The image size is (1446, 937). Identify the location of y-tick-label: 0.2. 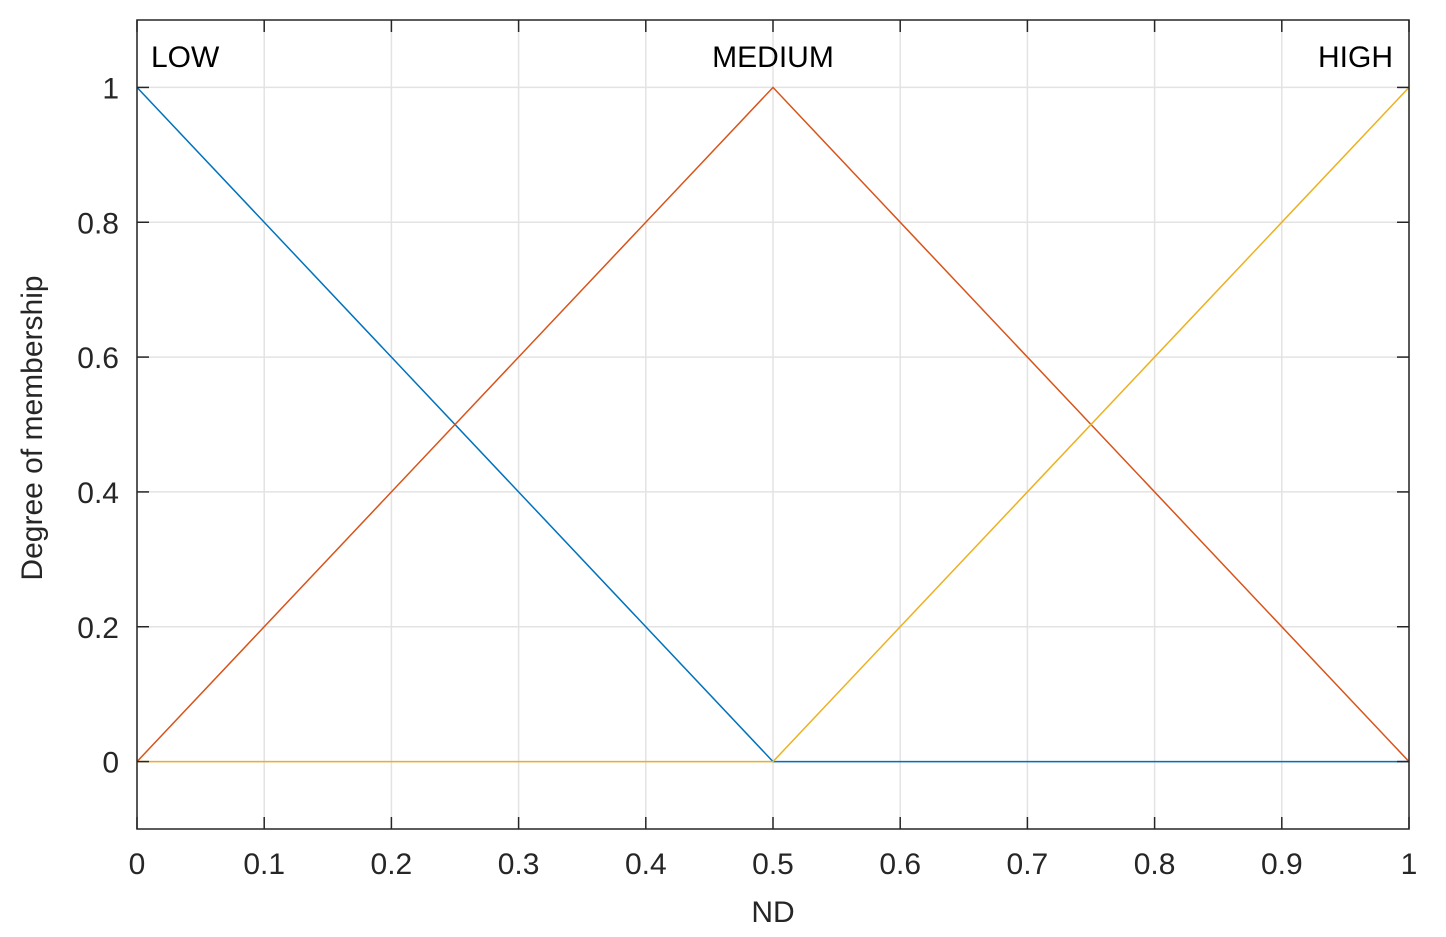
(98, 628).